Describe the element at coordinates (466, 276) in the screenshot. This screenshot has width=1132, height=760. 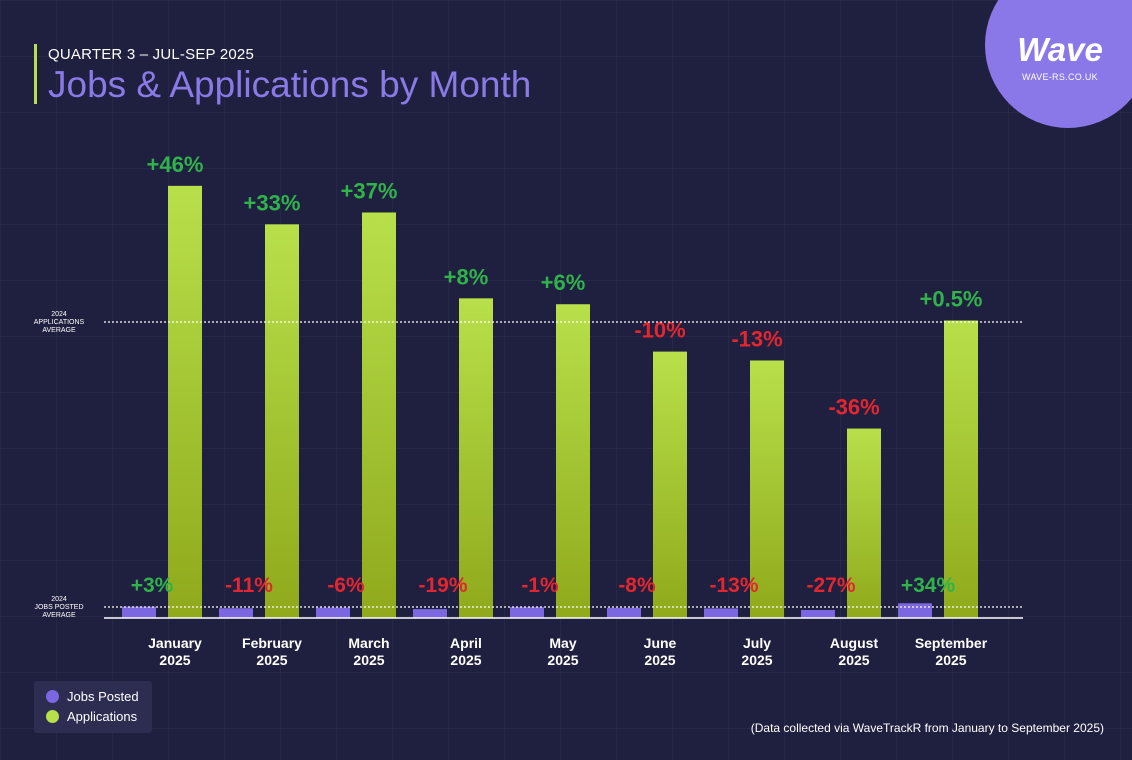
I see `applications-change-label: +8%` at that location.